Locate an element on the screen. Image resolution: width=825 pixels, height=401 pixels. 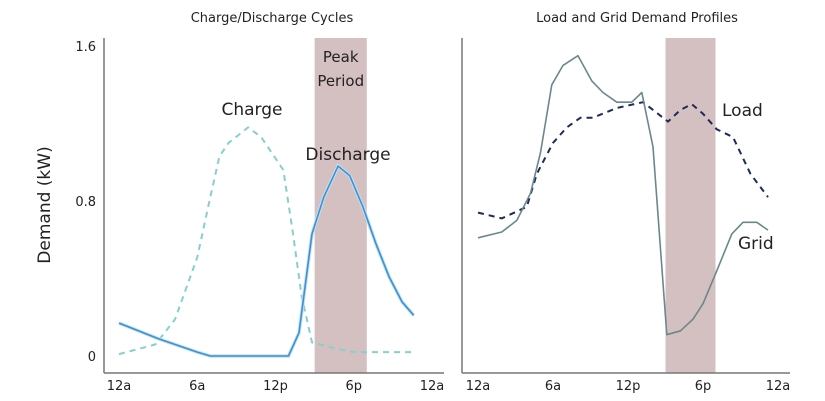
y-tick-label: 0 is located at coordinates (92, 357).